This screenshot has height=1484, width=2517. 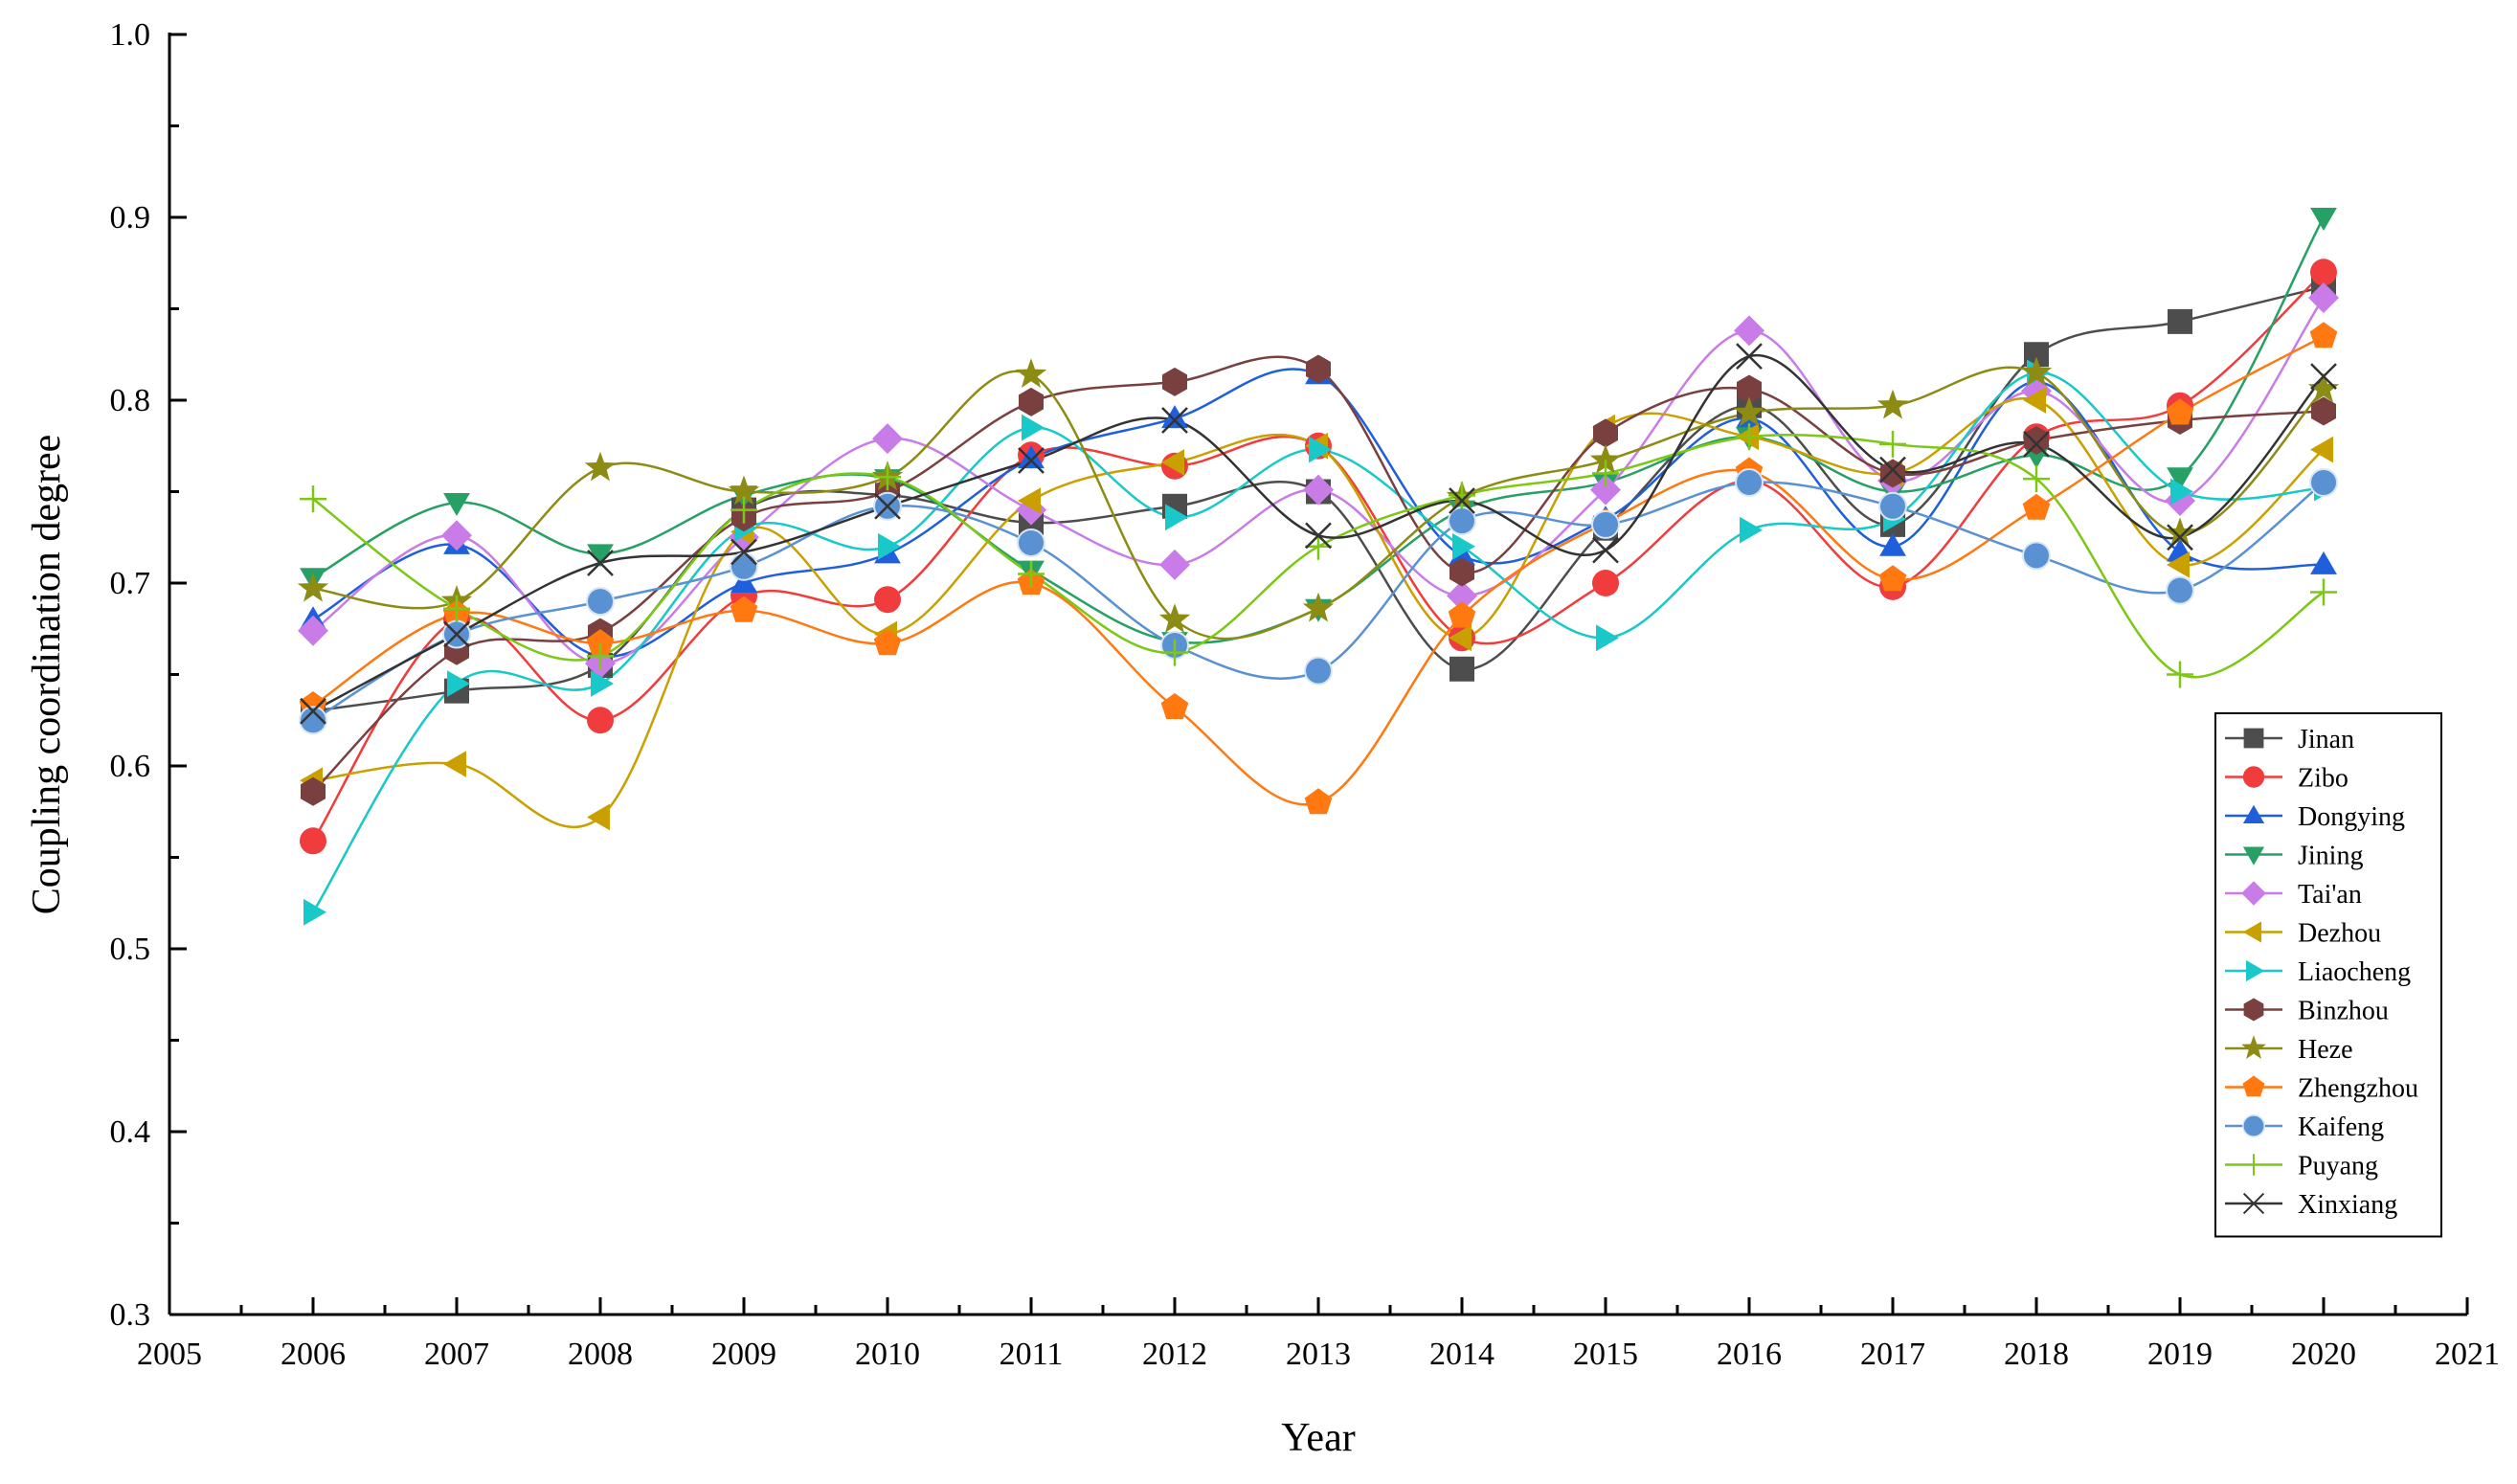 What do you see at coordinates (2304, 1127) in the screenshot?
I see `legend-item-kaifeng: Kaifeng` at bounding box center [2304, 1127].